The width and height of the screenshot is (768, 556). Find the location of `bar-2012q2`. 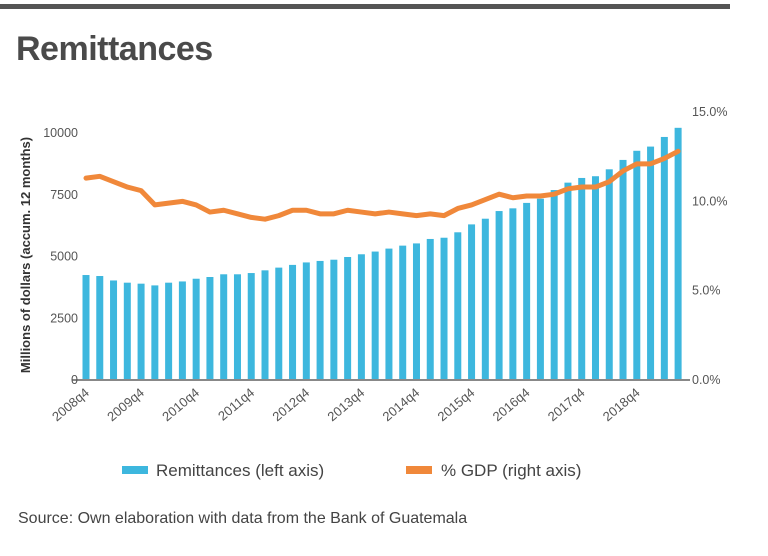

bar-2012q2 is located at coordinates (279, 323).